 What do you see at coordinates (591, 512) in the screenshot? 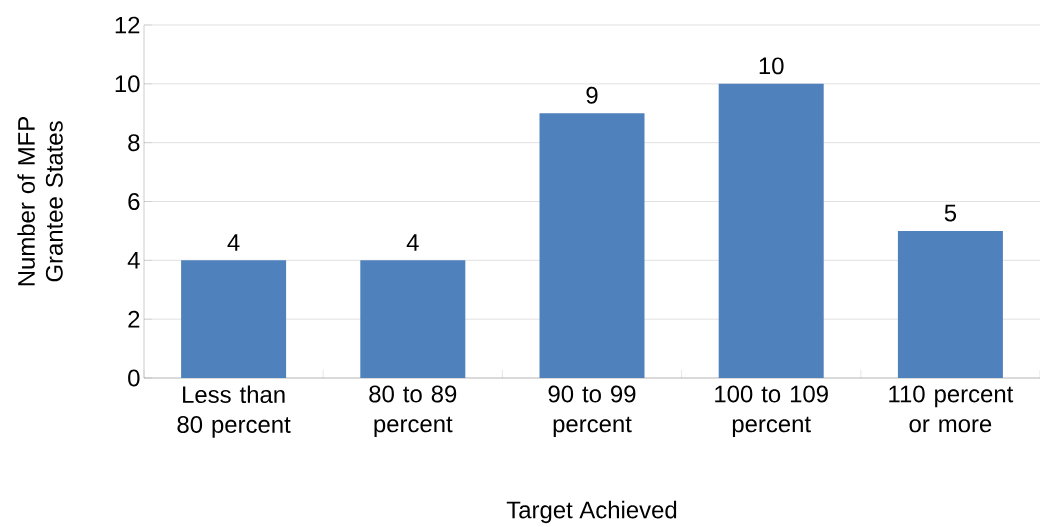
I see `x-axis-title: Target Achieved` at bounding box center [591, 512].